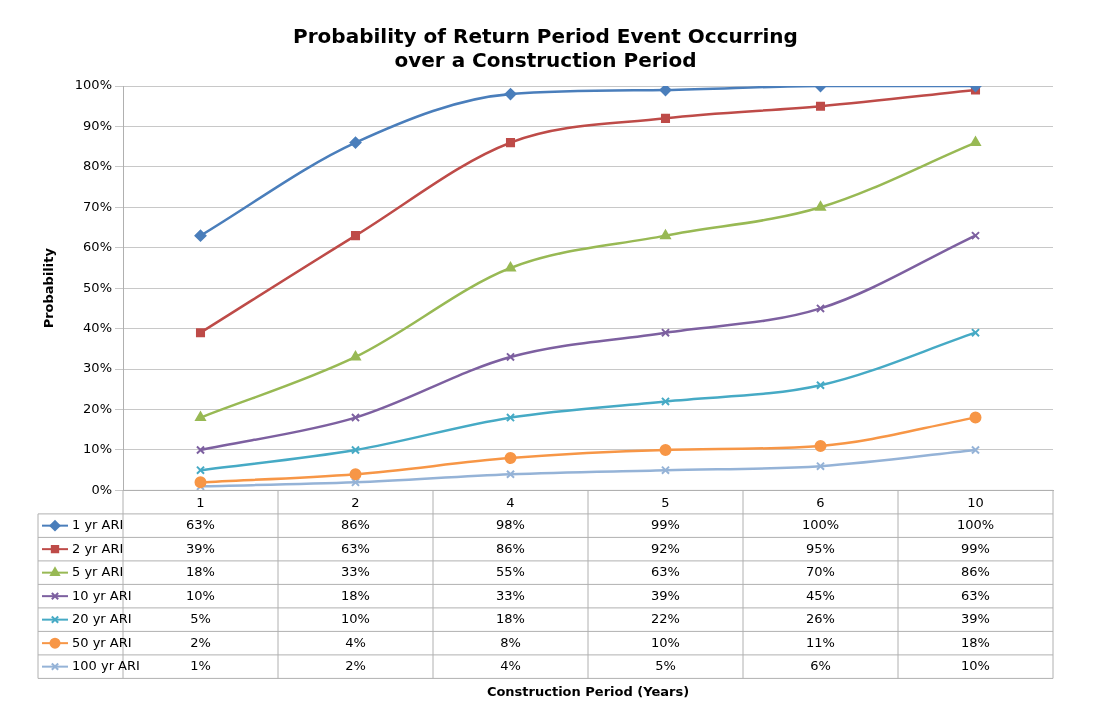  What do you see at coordinates (97, 408) in the screenshot?
I see `y-tick-label: 20%` at bounding box center [97, 408].